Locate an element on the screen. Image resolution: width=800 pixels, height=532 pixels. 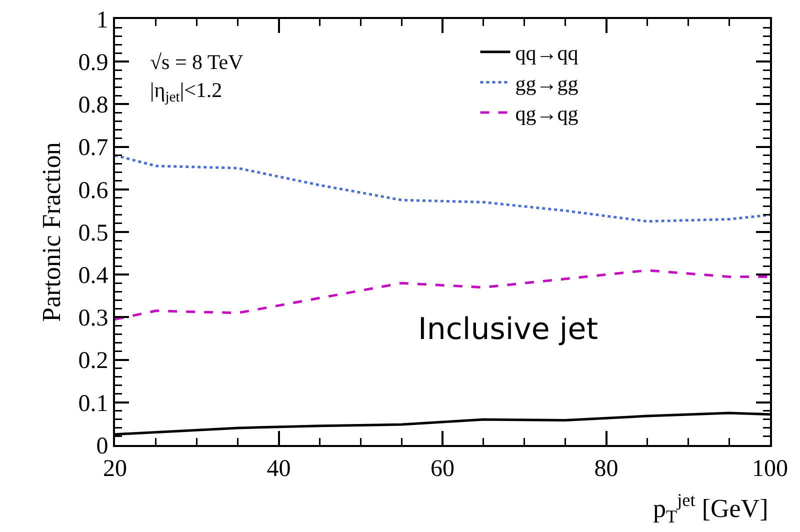
y-tick-label: 0.3 is located at coordinates (93, 319).